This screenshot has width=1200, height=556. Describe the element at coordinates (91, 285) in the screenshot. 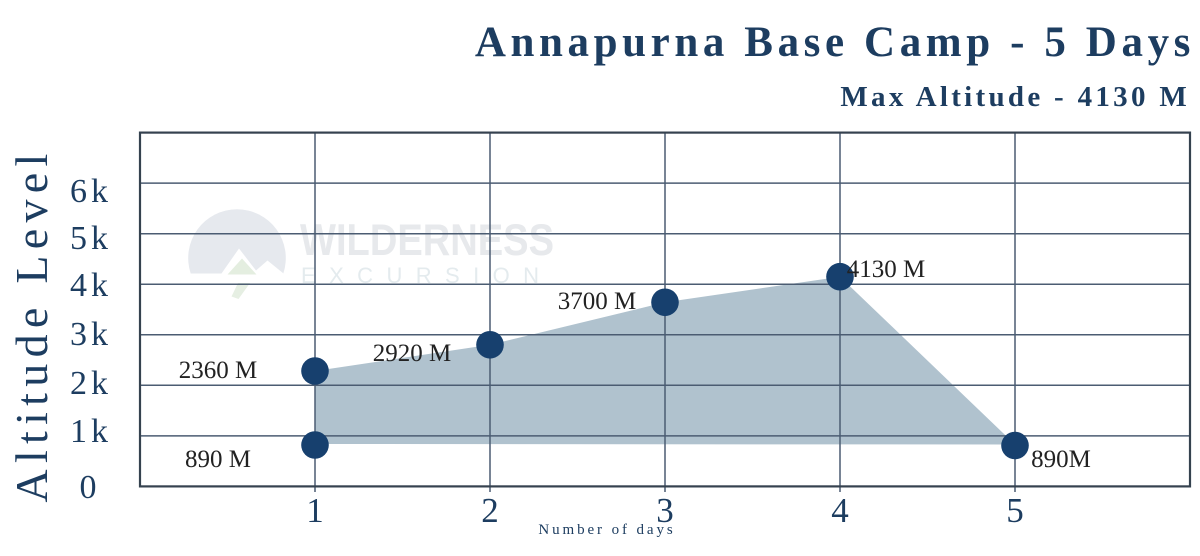

I see `svg-text: 4k` at that location.